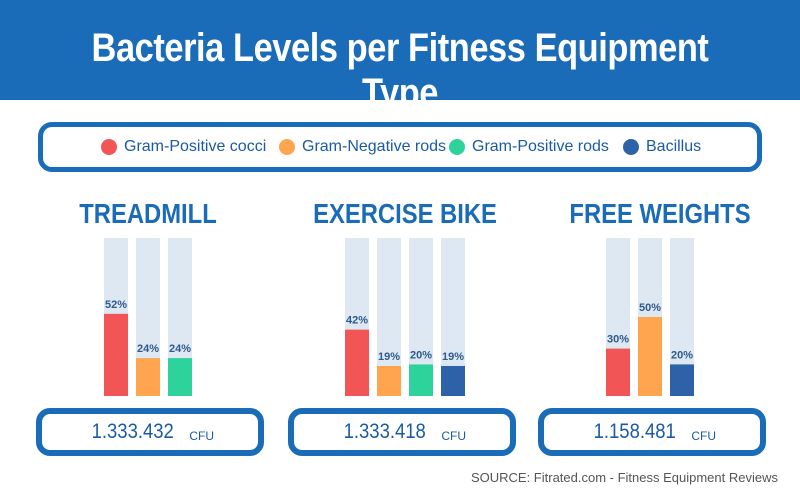  I want to click on panel-title-exercise-bike: EXERCISE BIKE, so click(405, 213).